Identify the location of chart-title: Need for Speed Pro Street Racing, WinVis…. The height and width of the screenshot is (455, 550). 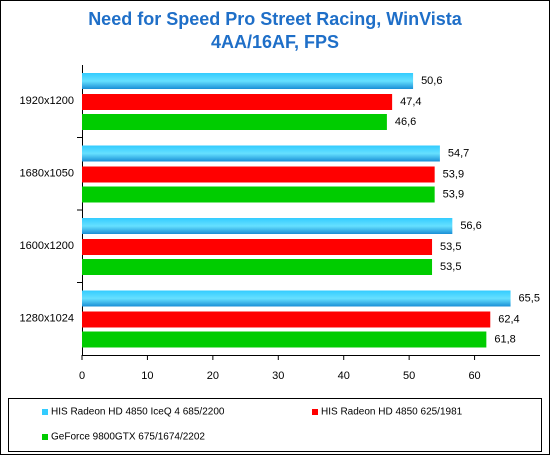
(275, 19).